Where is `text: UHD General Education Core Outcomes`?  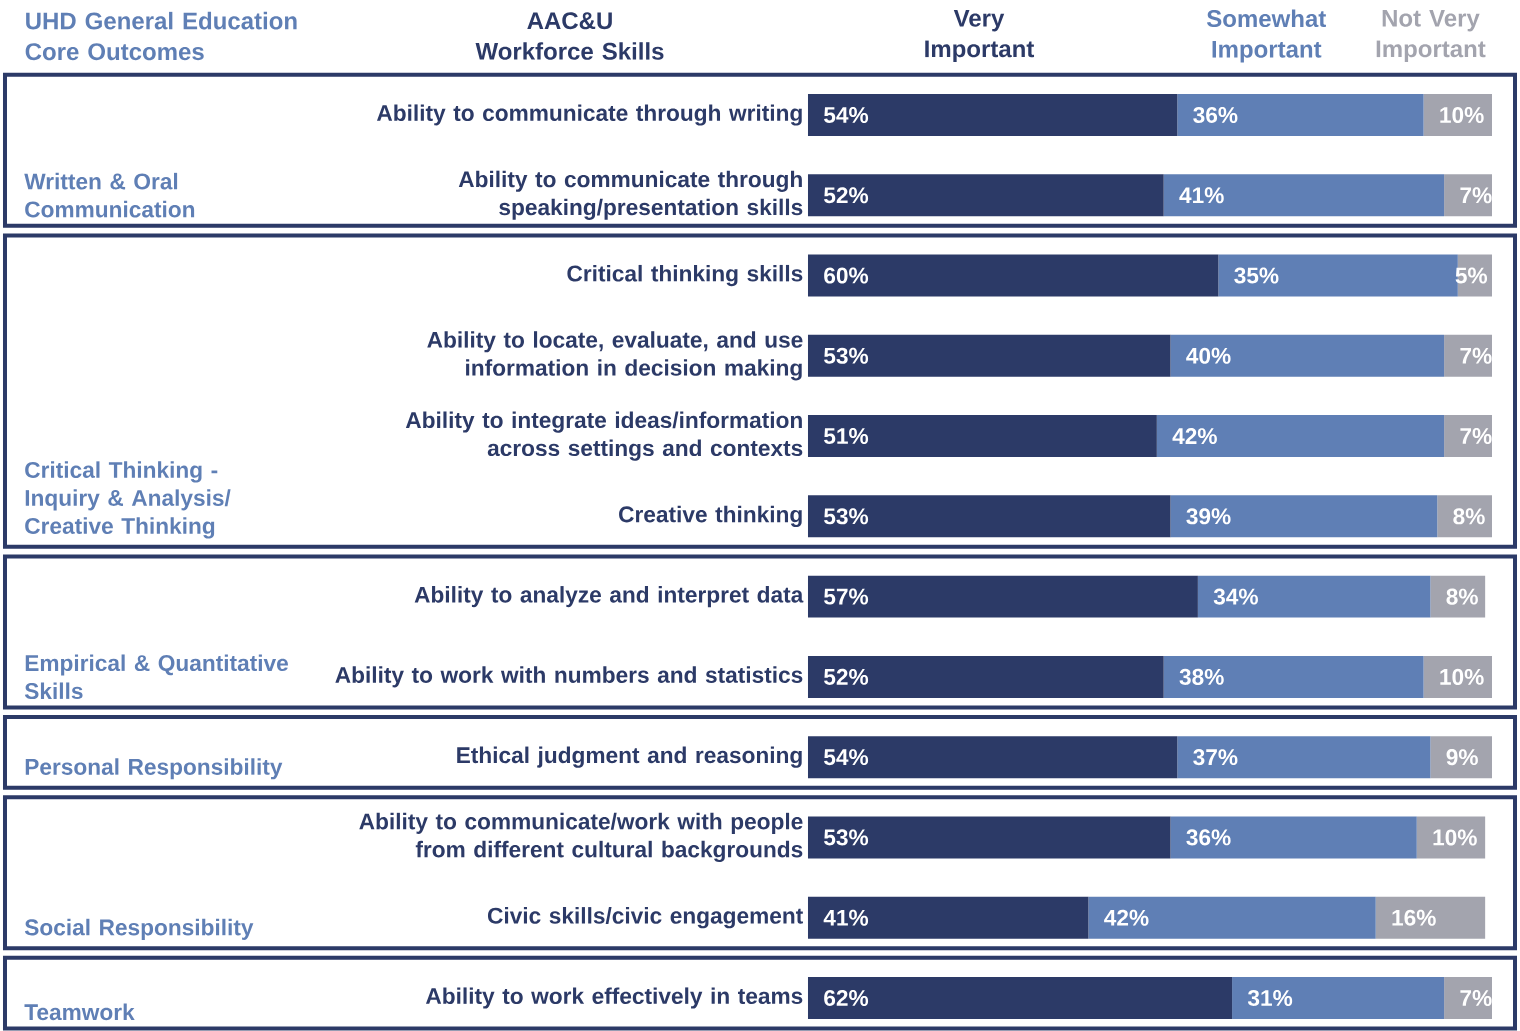 text: UHD General Education Core Outcomes is located at coordinates (161, 36).